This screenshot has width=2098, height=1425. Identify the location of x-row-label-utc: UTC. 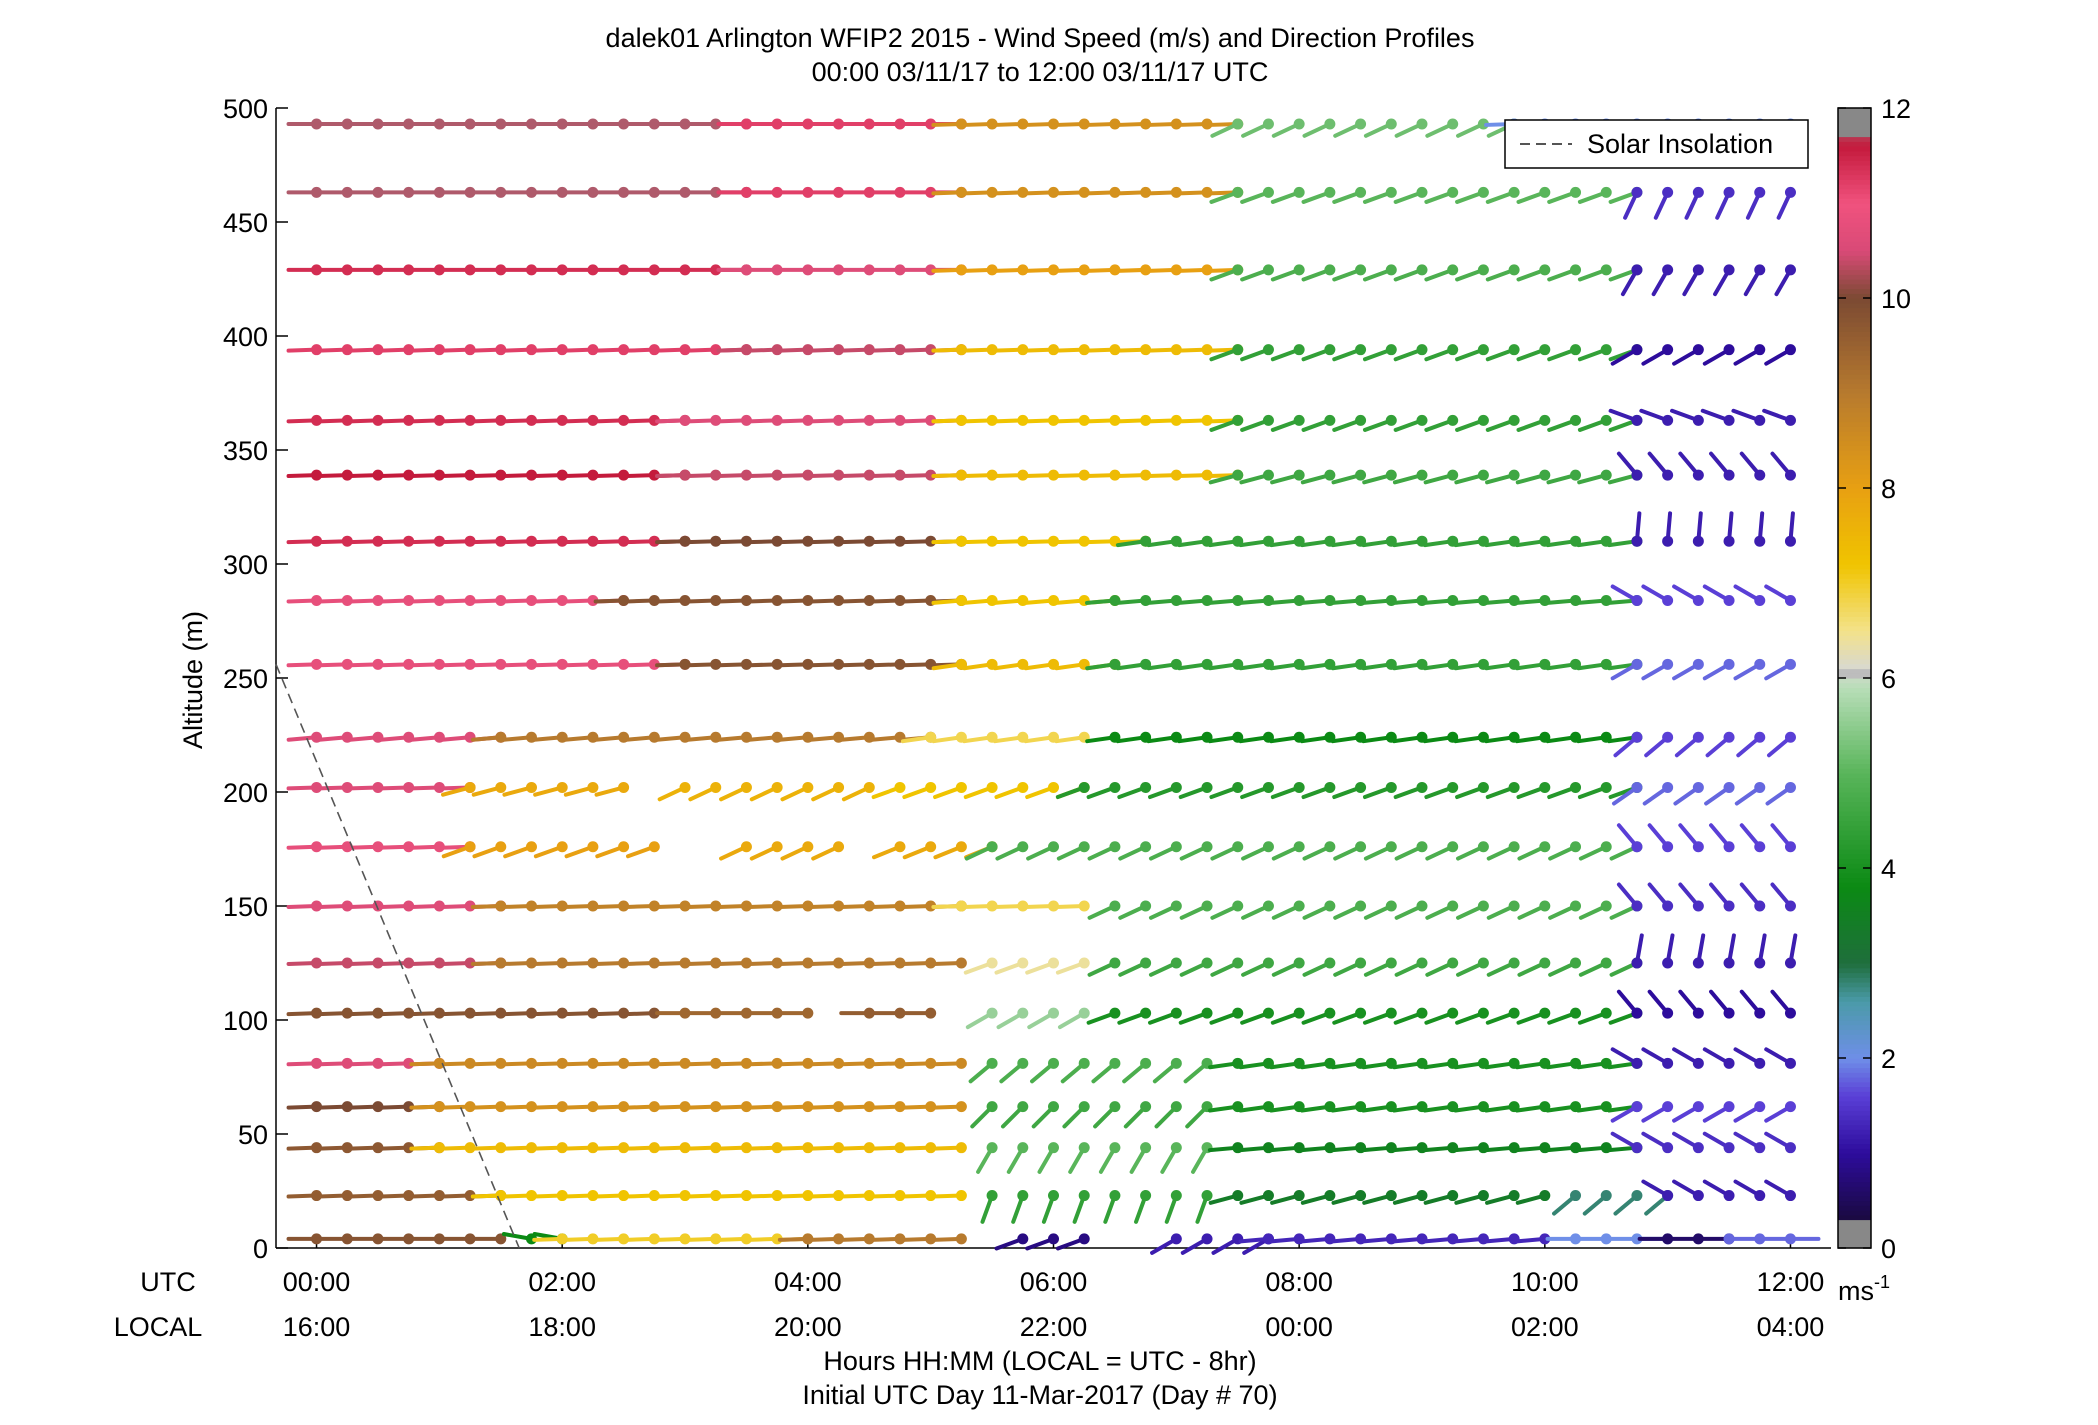
(168, 1282).